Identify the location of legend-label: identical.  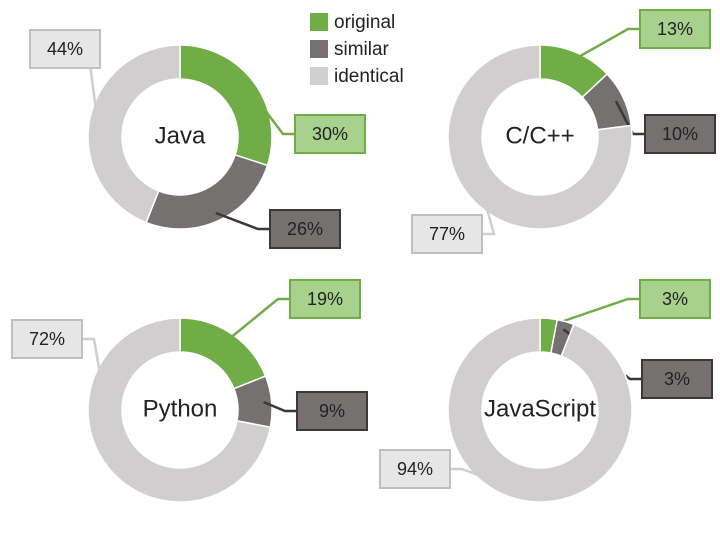
(369, 76).